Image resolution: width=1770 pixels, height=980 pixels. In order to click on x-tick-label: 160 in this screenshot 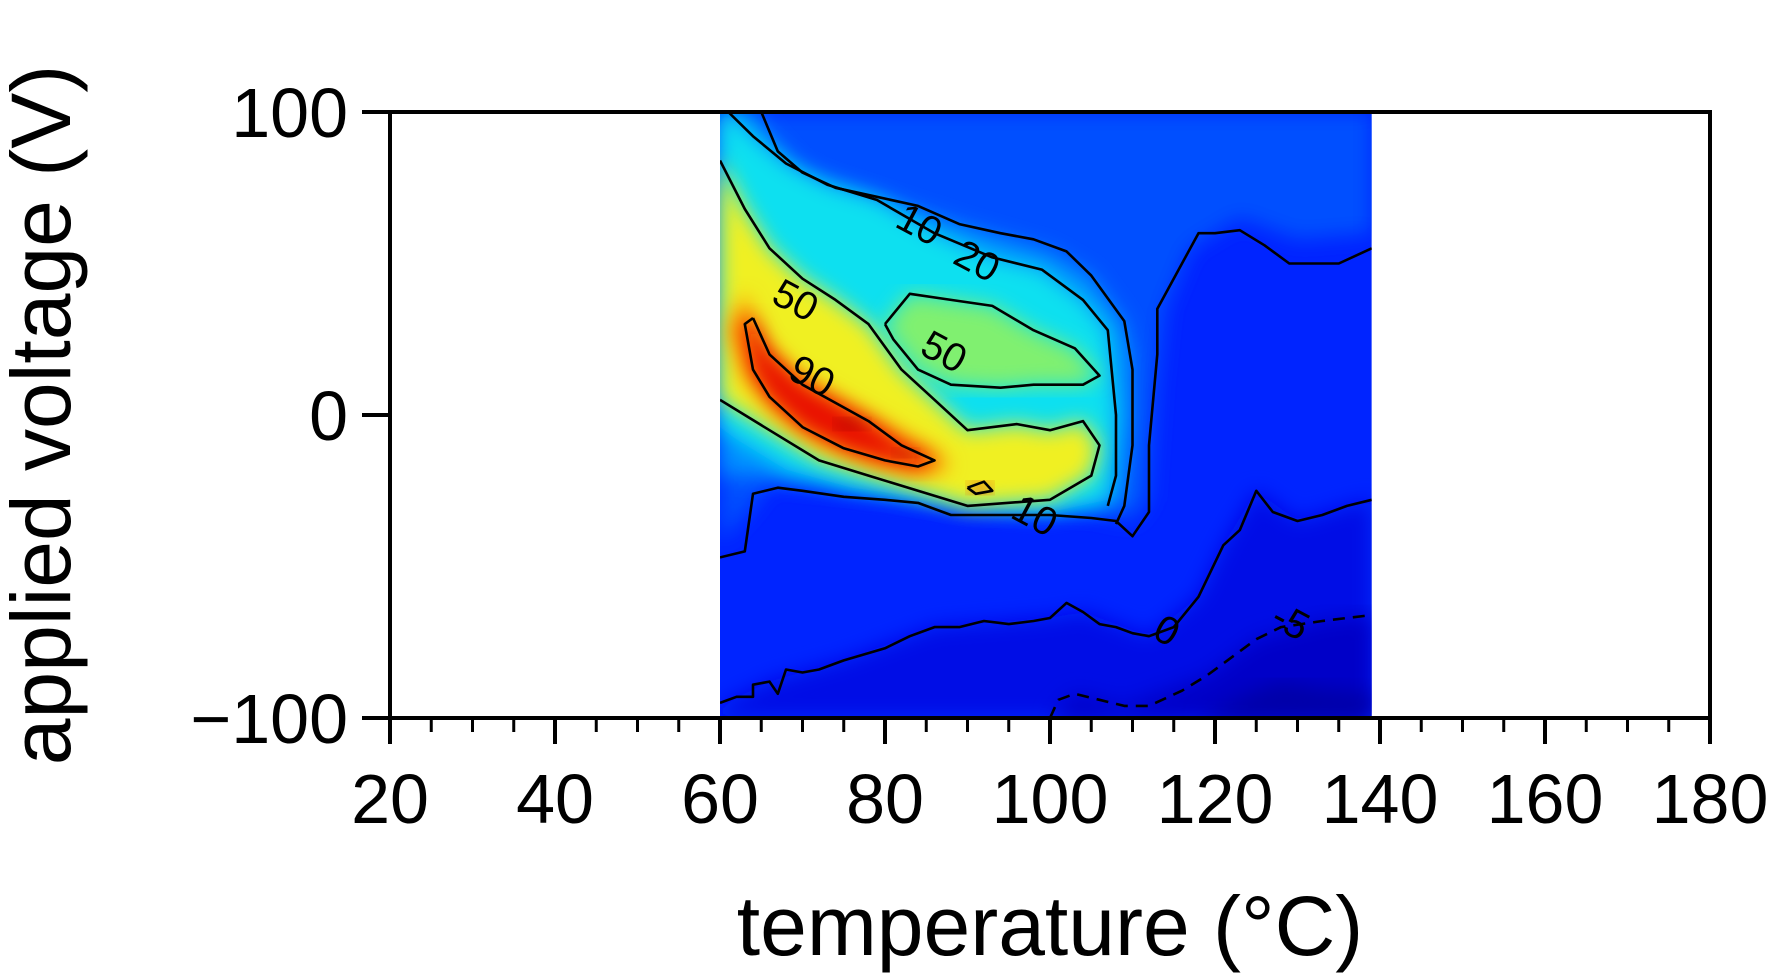, I will do `click(1545, 799)`.